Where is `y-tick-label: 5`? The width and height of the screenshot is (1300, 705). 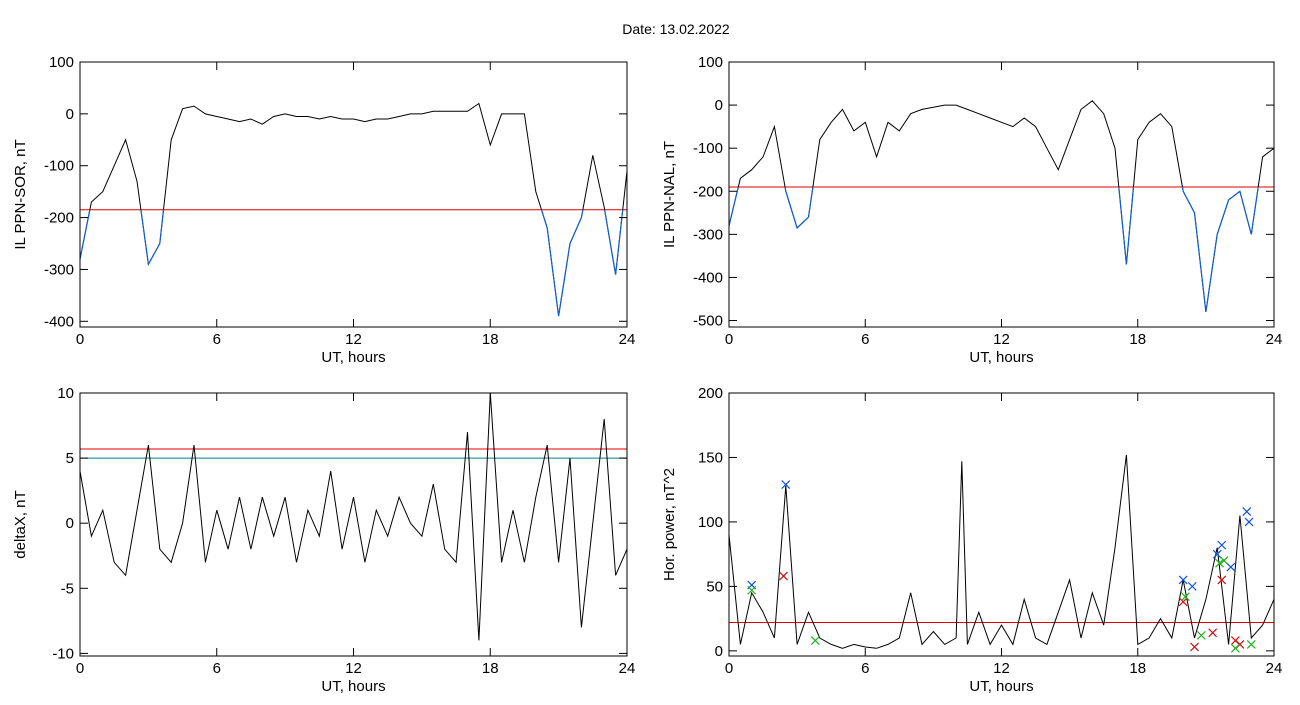 y-tick-label: 5 is located at coordinates (70, 458).